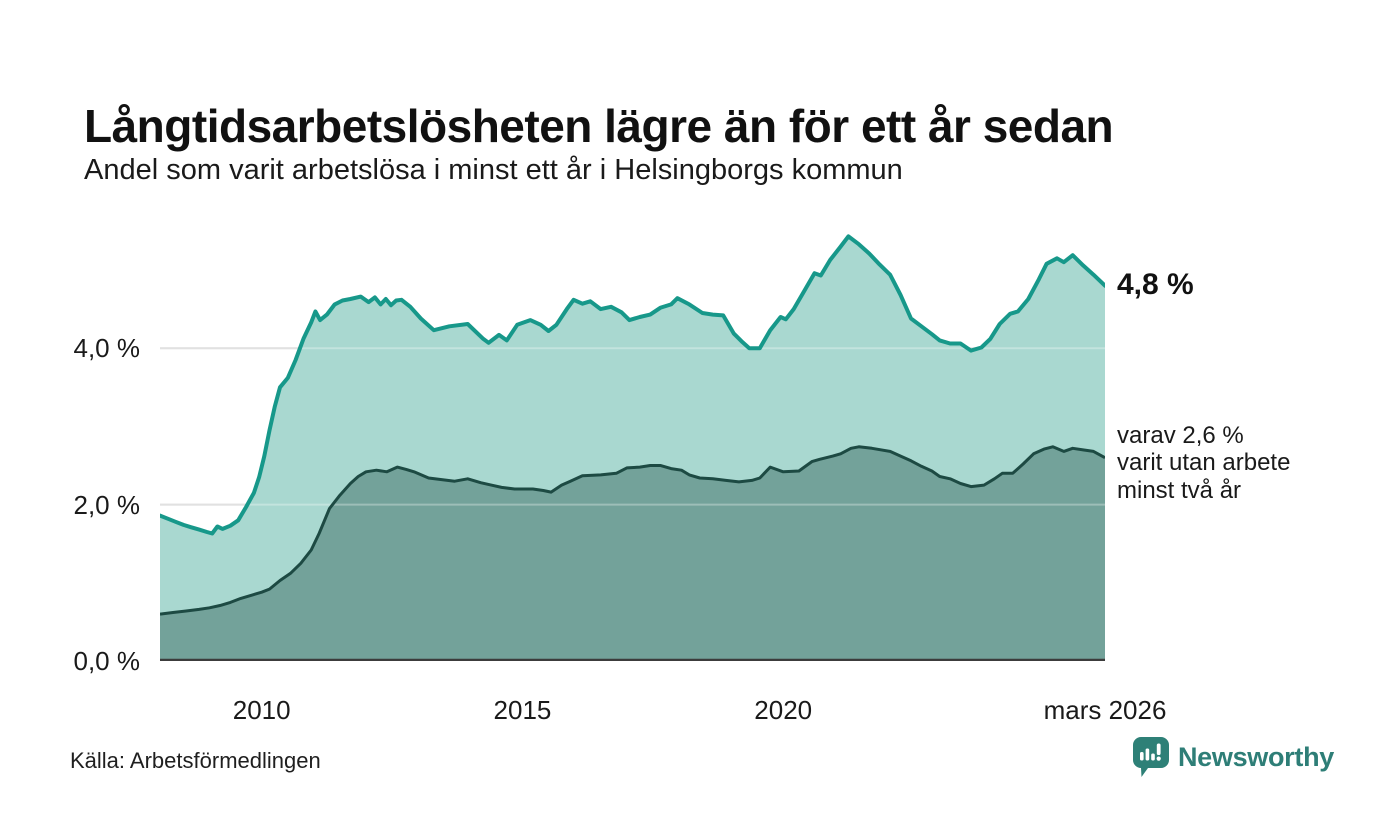 This screenshot has height=840, width=1400. I want to click on line-two-years, so click(632, 530).